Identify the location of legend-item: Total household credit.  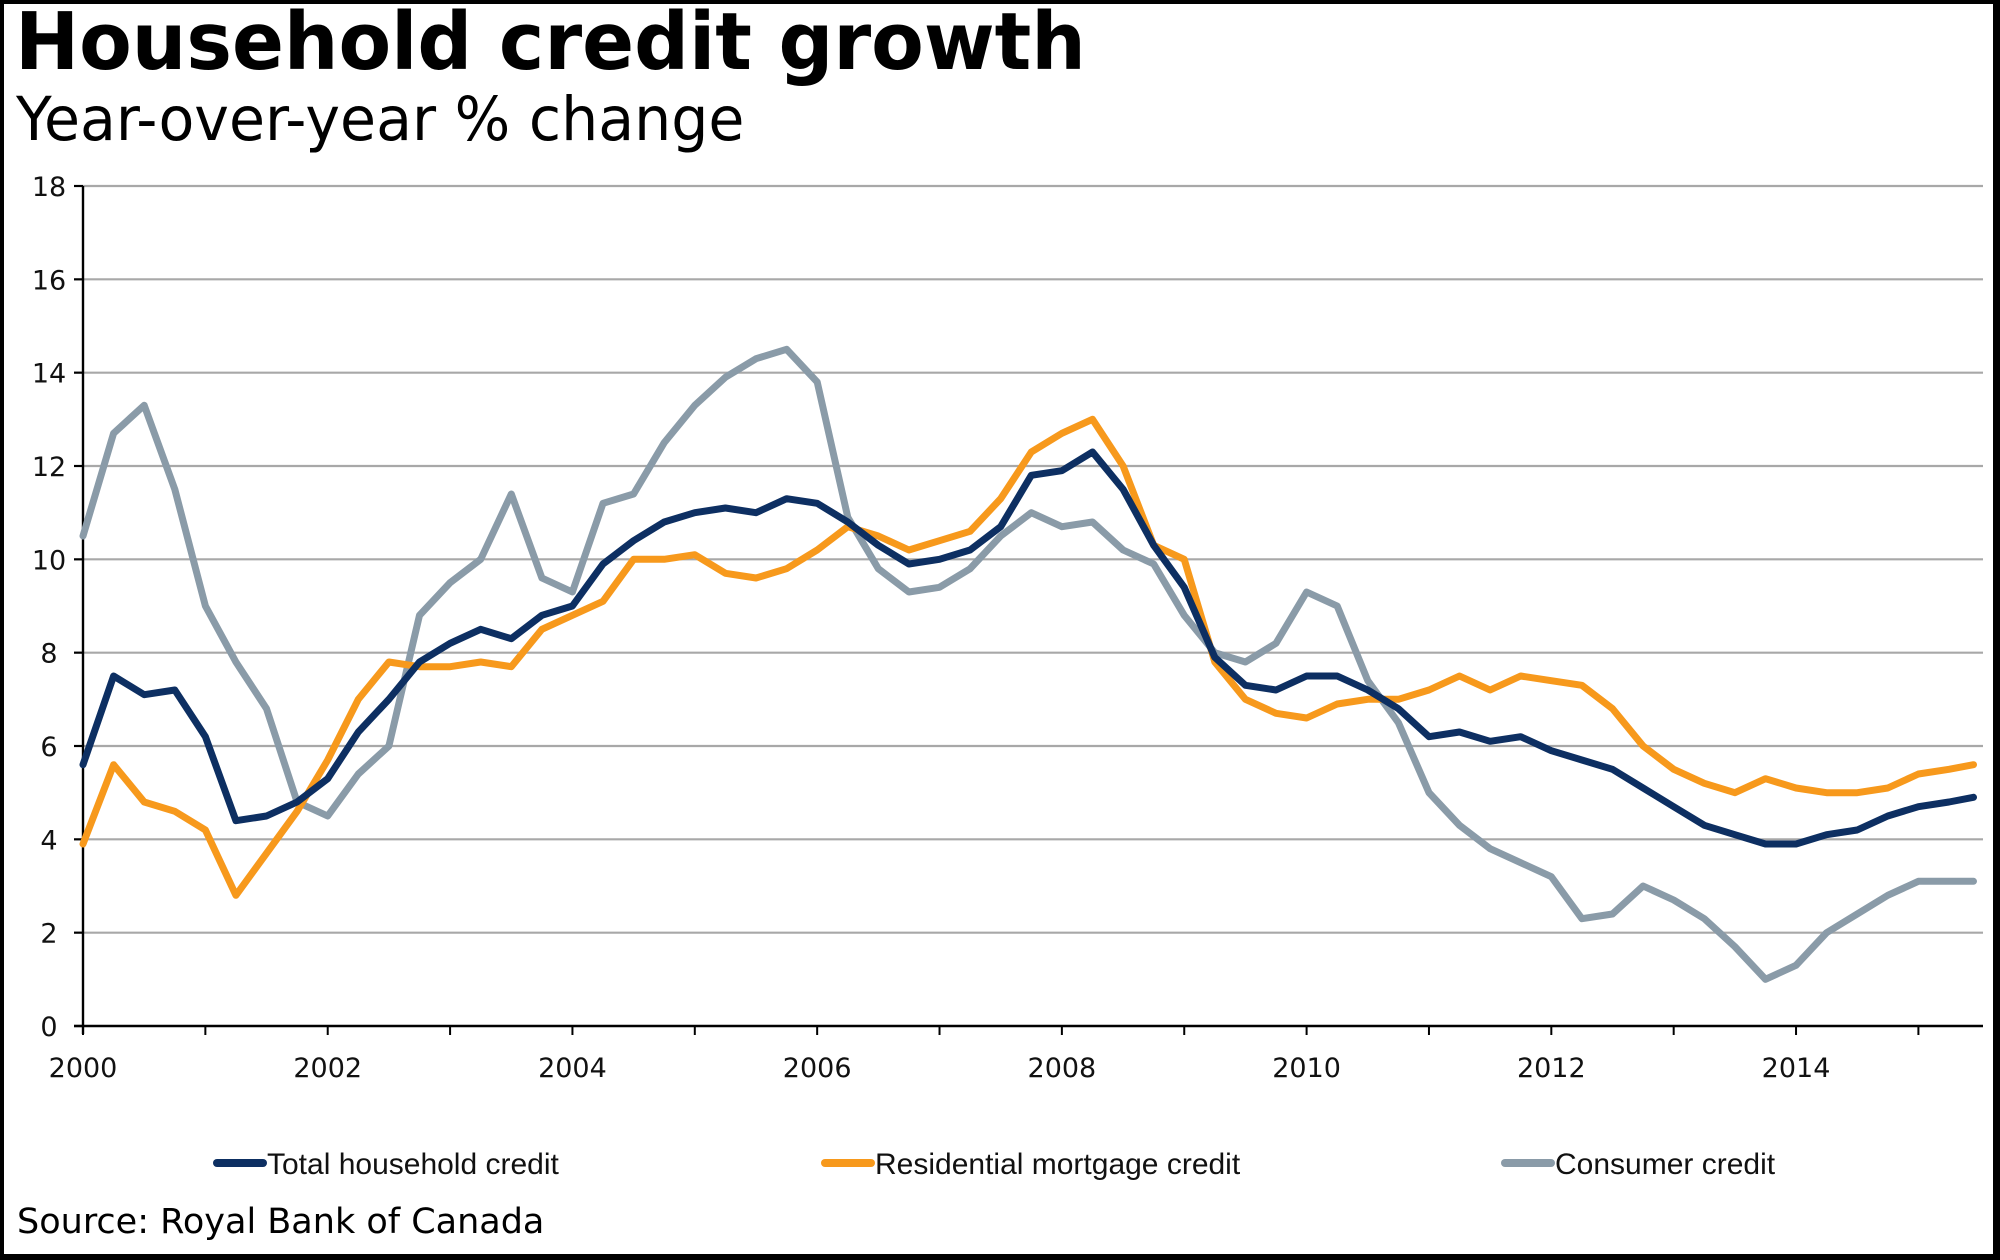
(386, 1164).